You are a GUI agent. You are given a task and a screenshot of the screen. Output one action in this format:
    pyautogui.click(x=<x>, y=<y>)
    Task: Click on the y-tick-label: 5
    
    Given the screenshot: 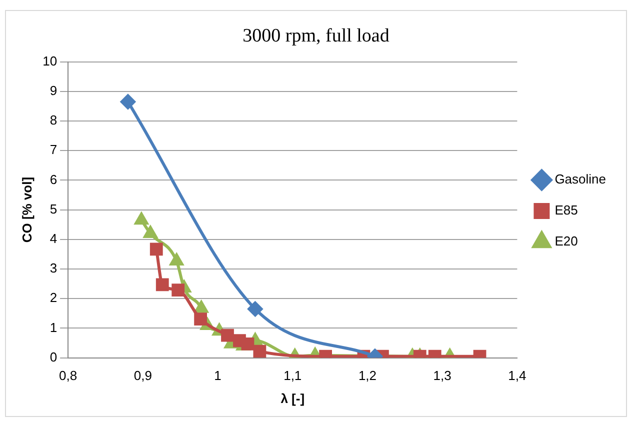 What is the action you would take?
    pyautogui.click(x=54, y=208)
    